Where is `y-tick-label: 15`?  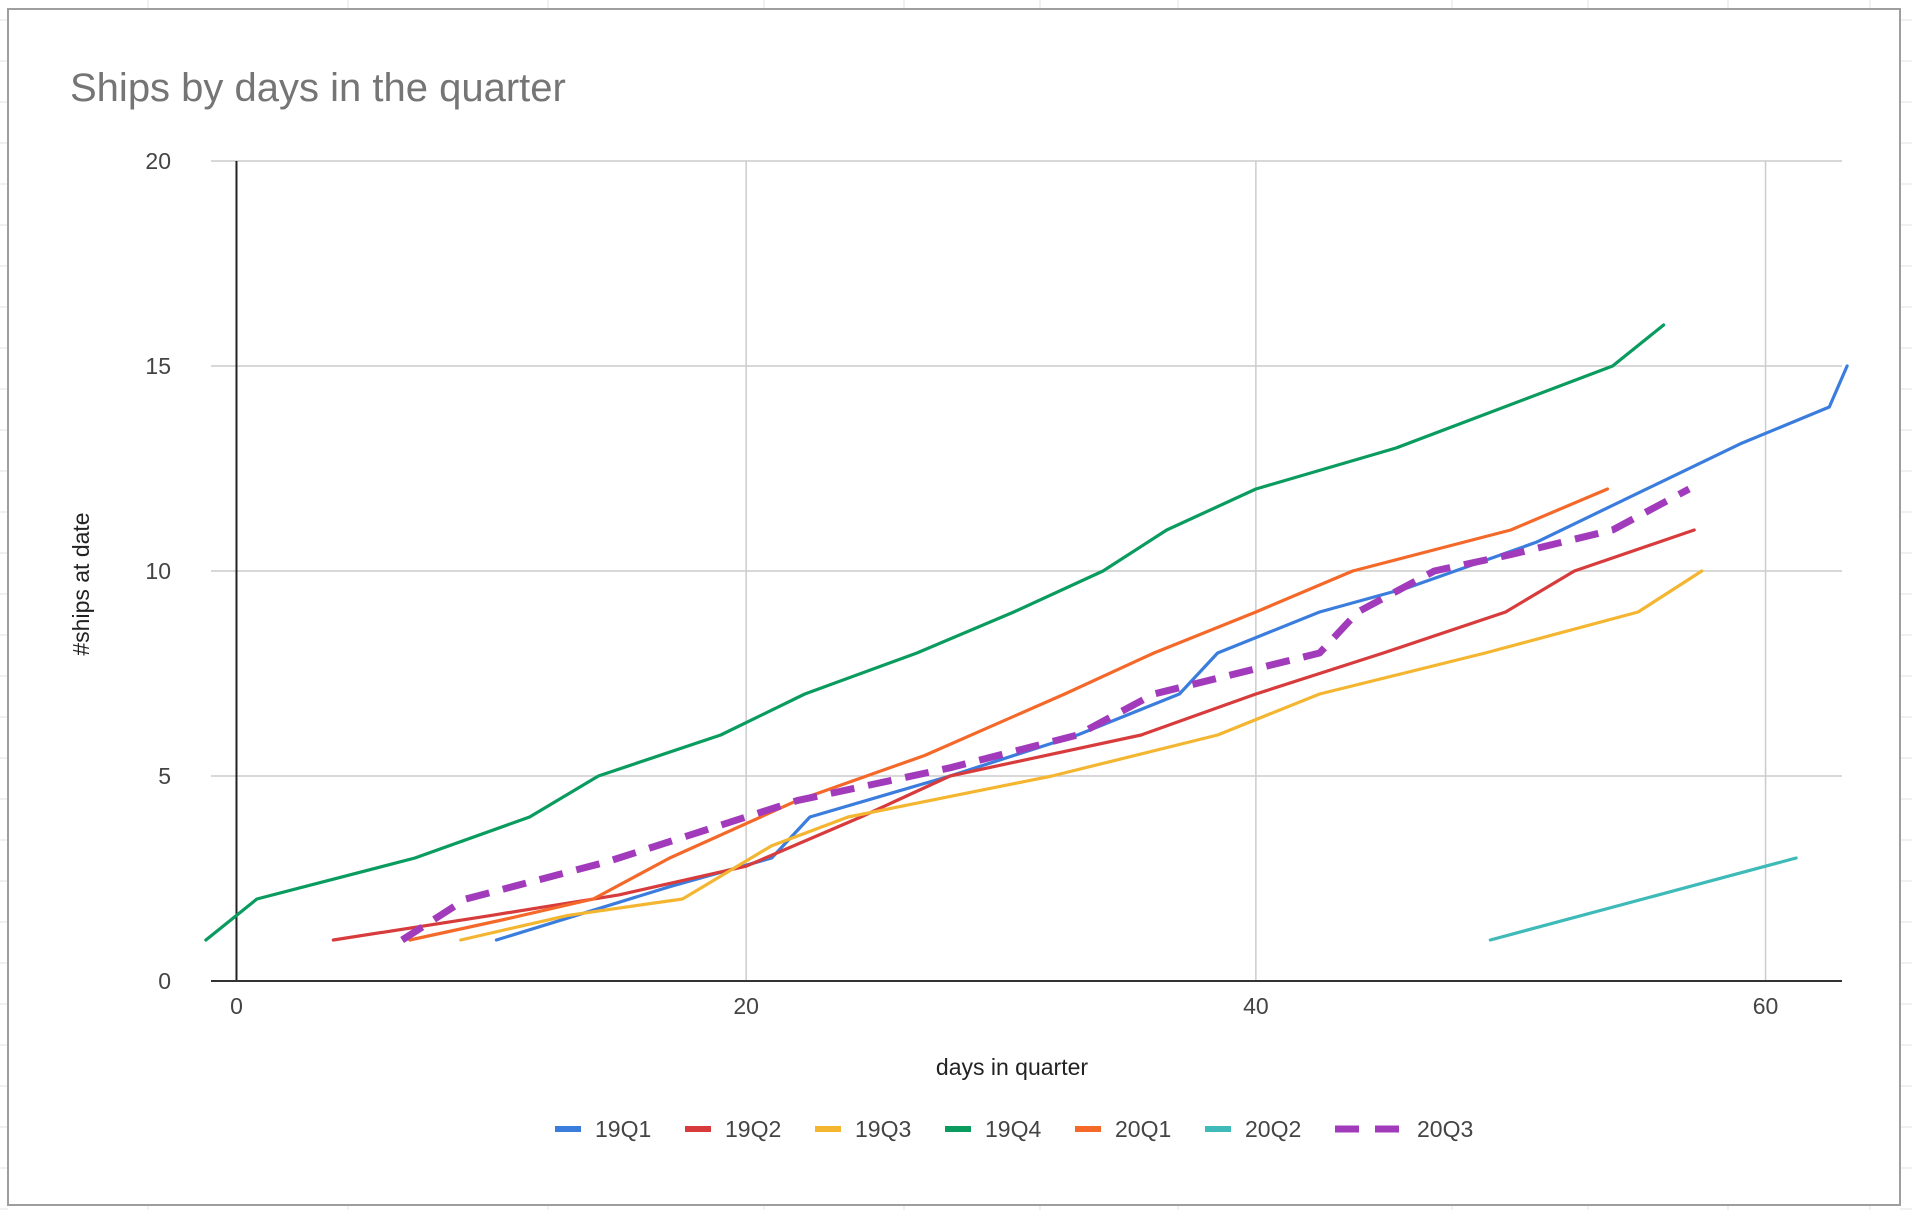 y-tick-label: 15 is located at coordinates (158, 366).